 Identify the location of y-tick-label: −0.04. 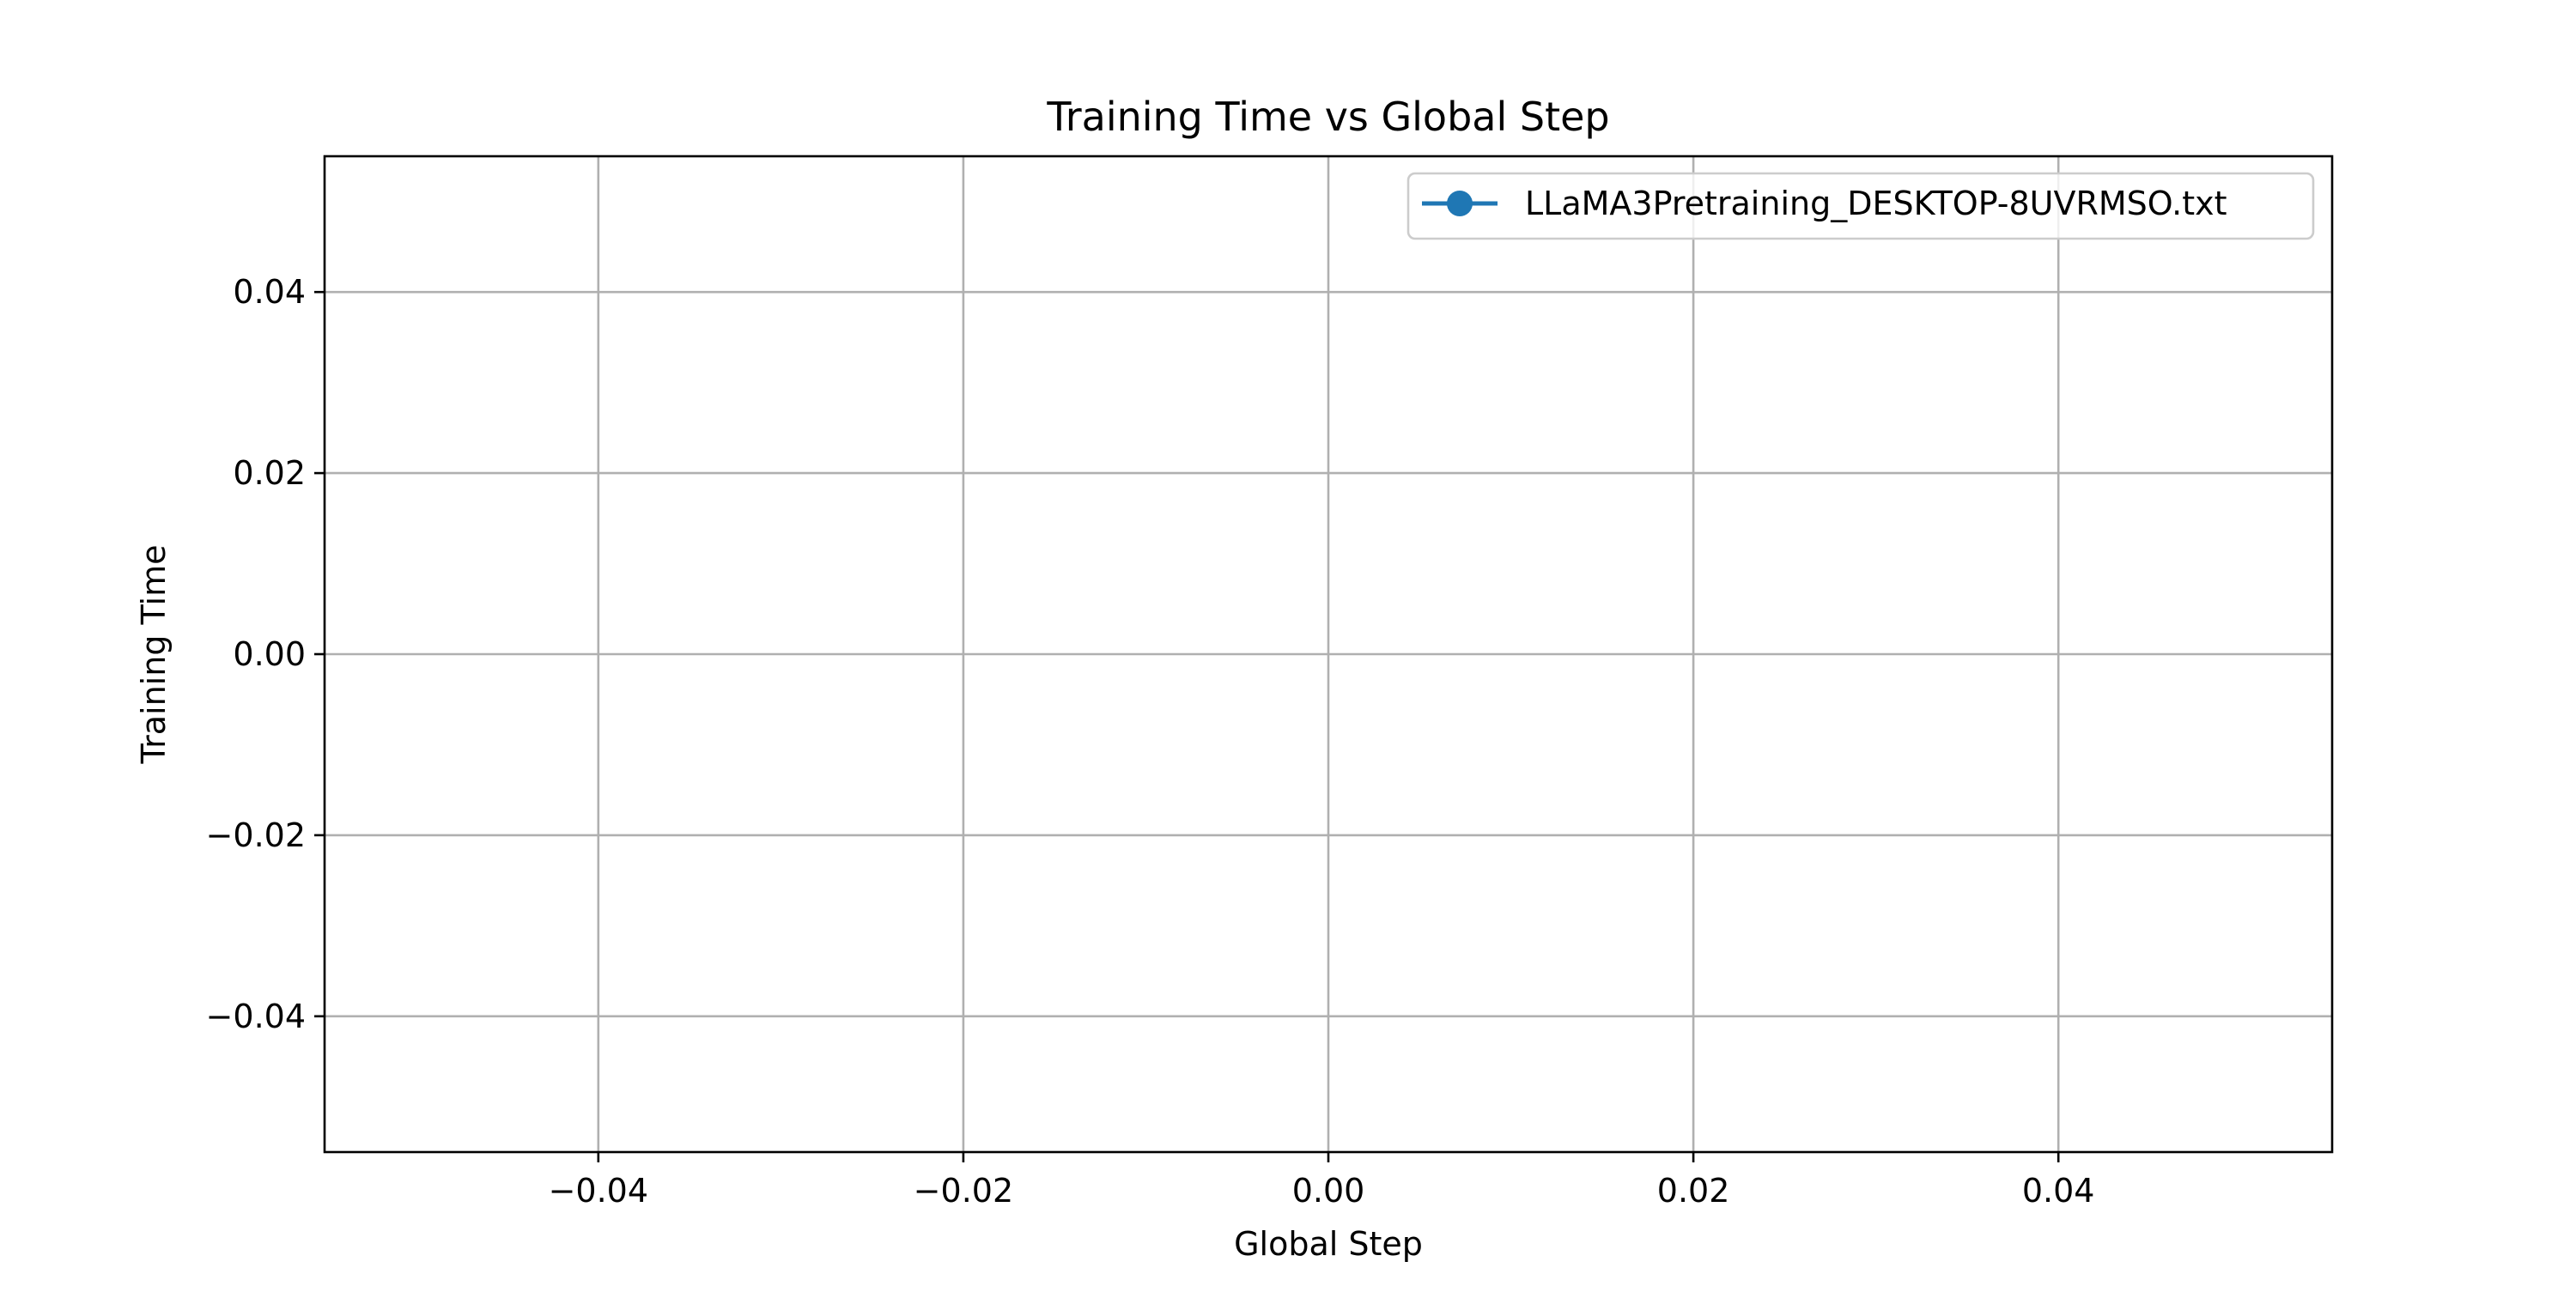
(256, 1016).